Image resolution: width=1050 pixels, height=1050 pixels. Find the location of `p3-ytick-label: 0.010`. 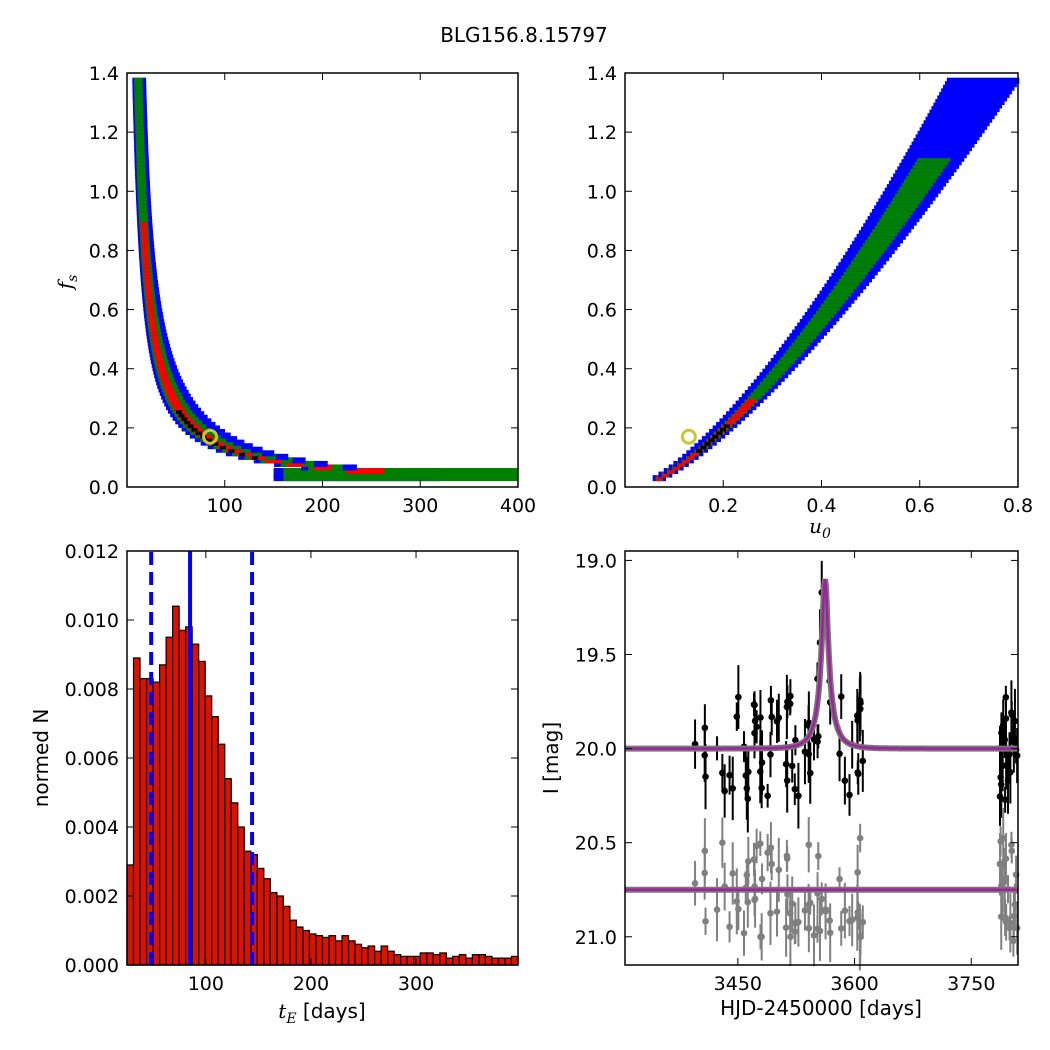

p3-ytick-label: 0.010 is located at coordinates (92, 621).